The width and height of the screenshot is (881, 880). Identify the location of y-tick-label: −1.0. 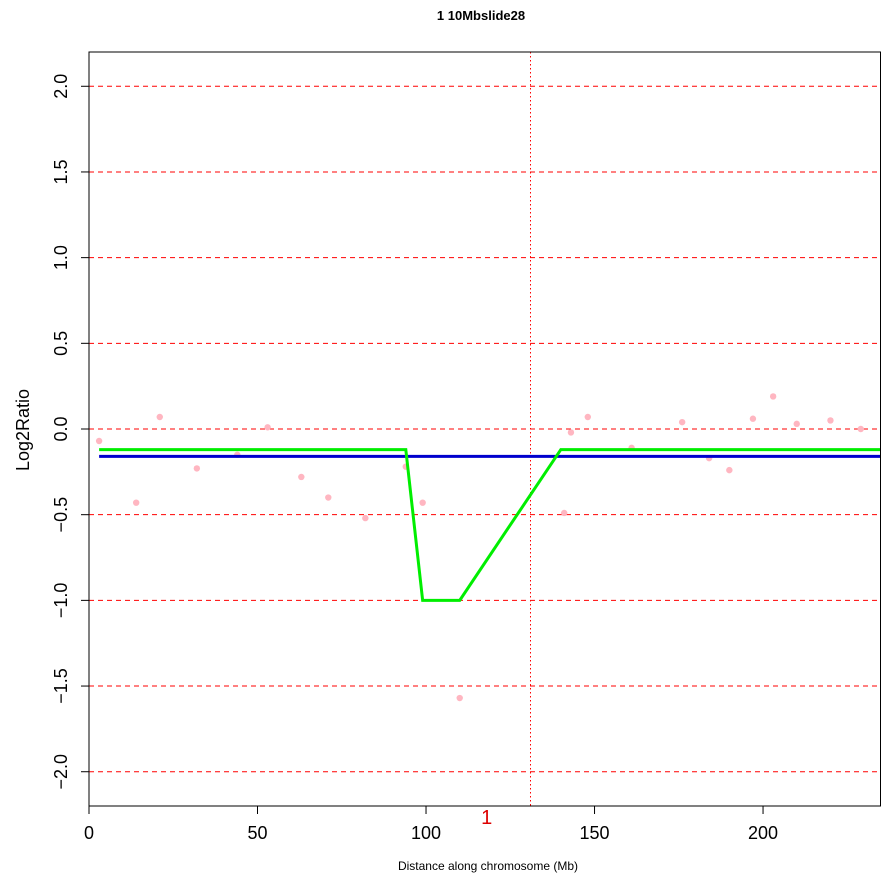
(61, 601).